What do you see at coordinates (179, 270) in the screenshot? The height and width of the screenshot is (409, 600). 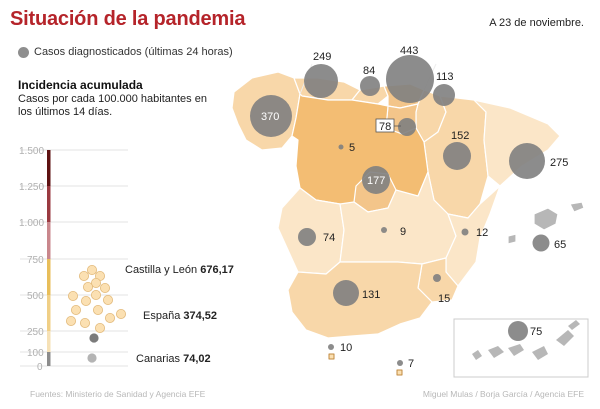 I see `highlight-castilla-leon: Castilla y León 676,17` at bounding box center [179, 270].